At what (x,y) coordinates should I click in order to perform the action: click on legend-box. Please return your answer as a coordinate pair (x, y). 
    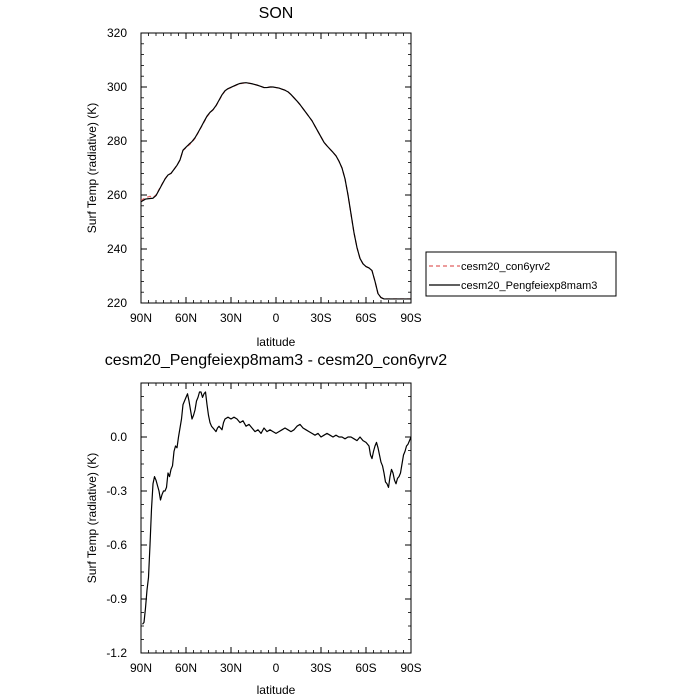
    Looking at the image, I should click on (521, 274).